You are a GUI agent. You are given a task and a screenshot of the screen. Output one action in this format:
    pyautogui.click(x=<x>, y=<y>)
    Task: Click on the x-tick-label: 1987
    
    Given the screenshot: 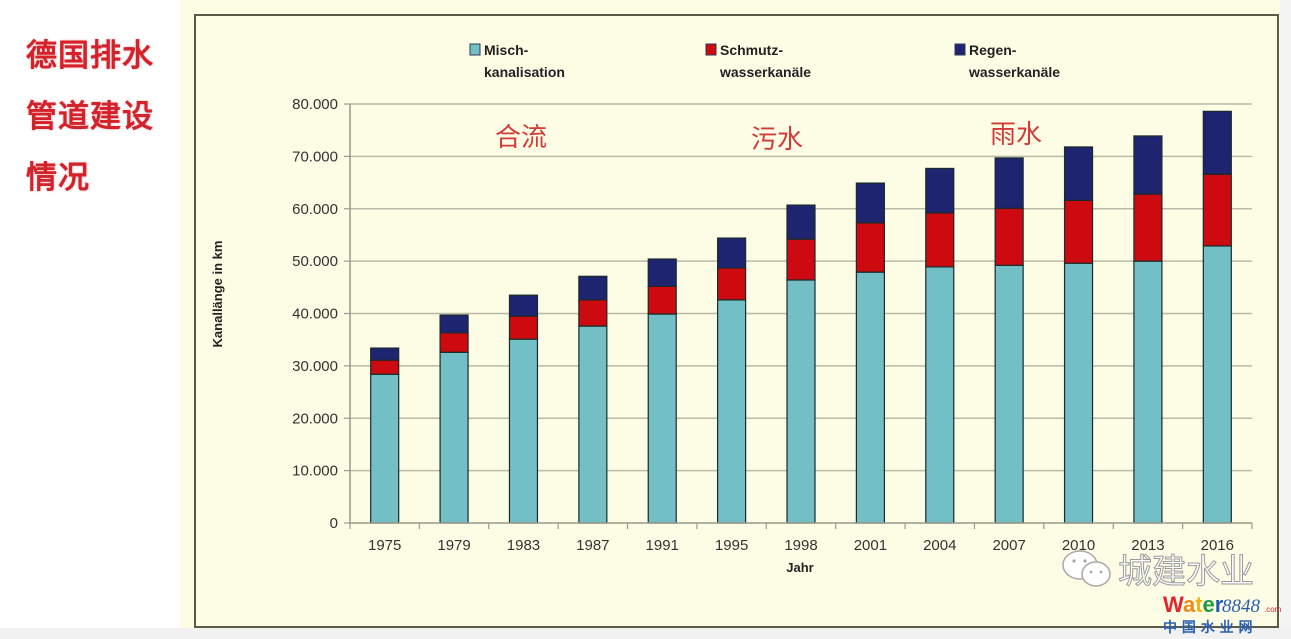 What is the action you would take?
    pyautogui.click(x=592, y=545)
    